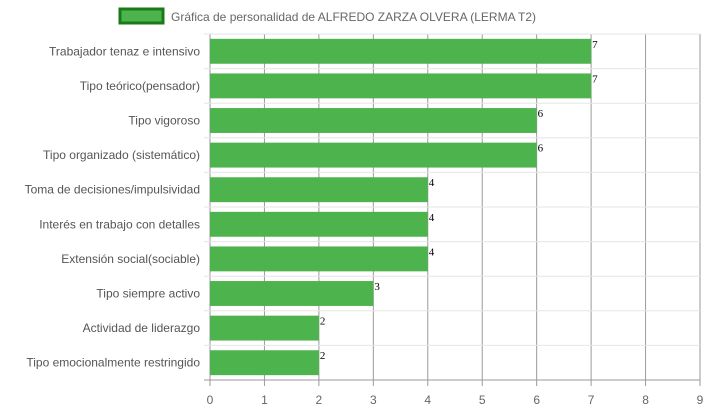 This screenshot has width=707, height=412. What do you see at coordinates (148, 294) in the screenshot?
I see `category-label: Tipo siempre activo` at bounding box center [148, 294].